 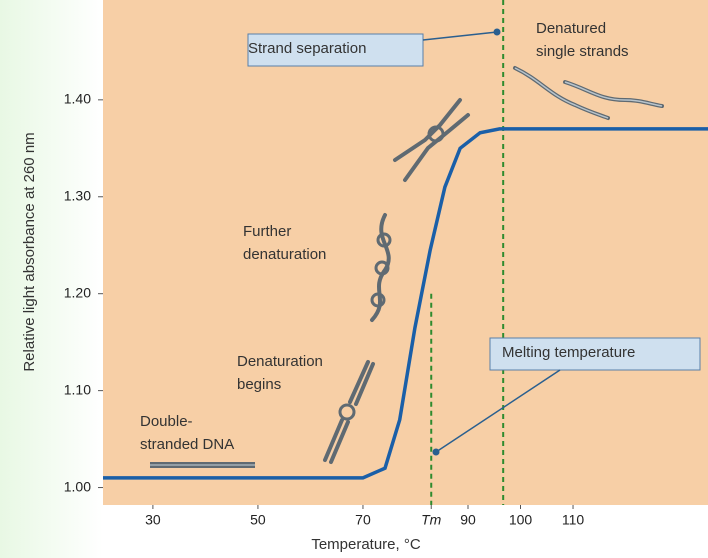 What do you see at coordinates (431, 520) in the screenshot?
I see `x-tick-label: Tm` at bounding box center [431, 520].